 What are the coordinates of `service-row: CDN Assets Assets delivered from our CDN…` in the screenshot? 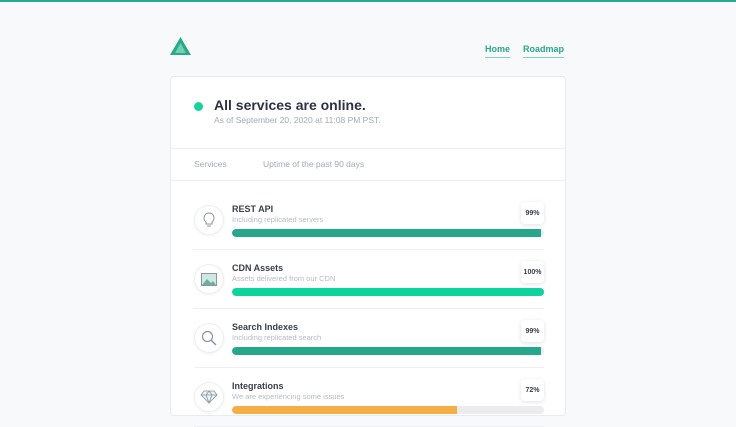 It's located at (369, 279).